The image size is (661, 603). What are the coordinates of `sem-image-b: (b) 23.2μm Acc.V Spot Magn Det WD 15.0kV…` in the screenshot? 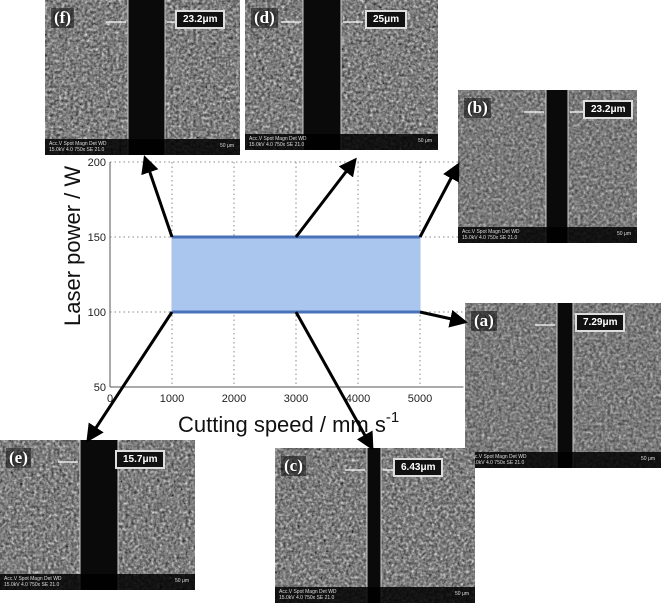 It's located at (547, 166).